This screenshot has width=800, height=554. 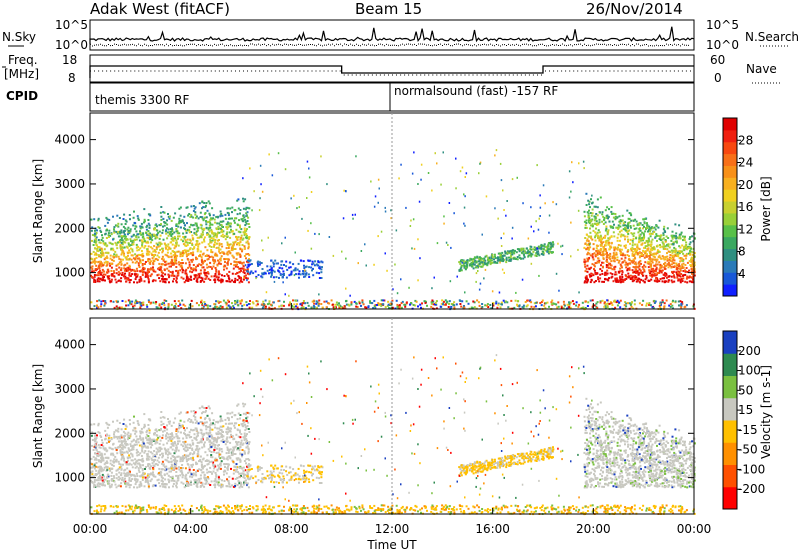 I want to click on colorbar-swatch, so click(x=730, y=159).